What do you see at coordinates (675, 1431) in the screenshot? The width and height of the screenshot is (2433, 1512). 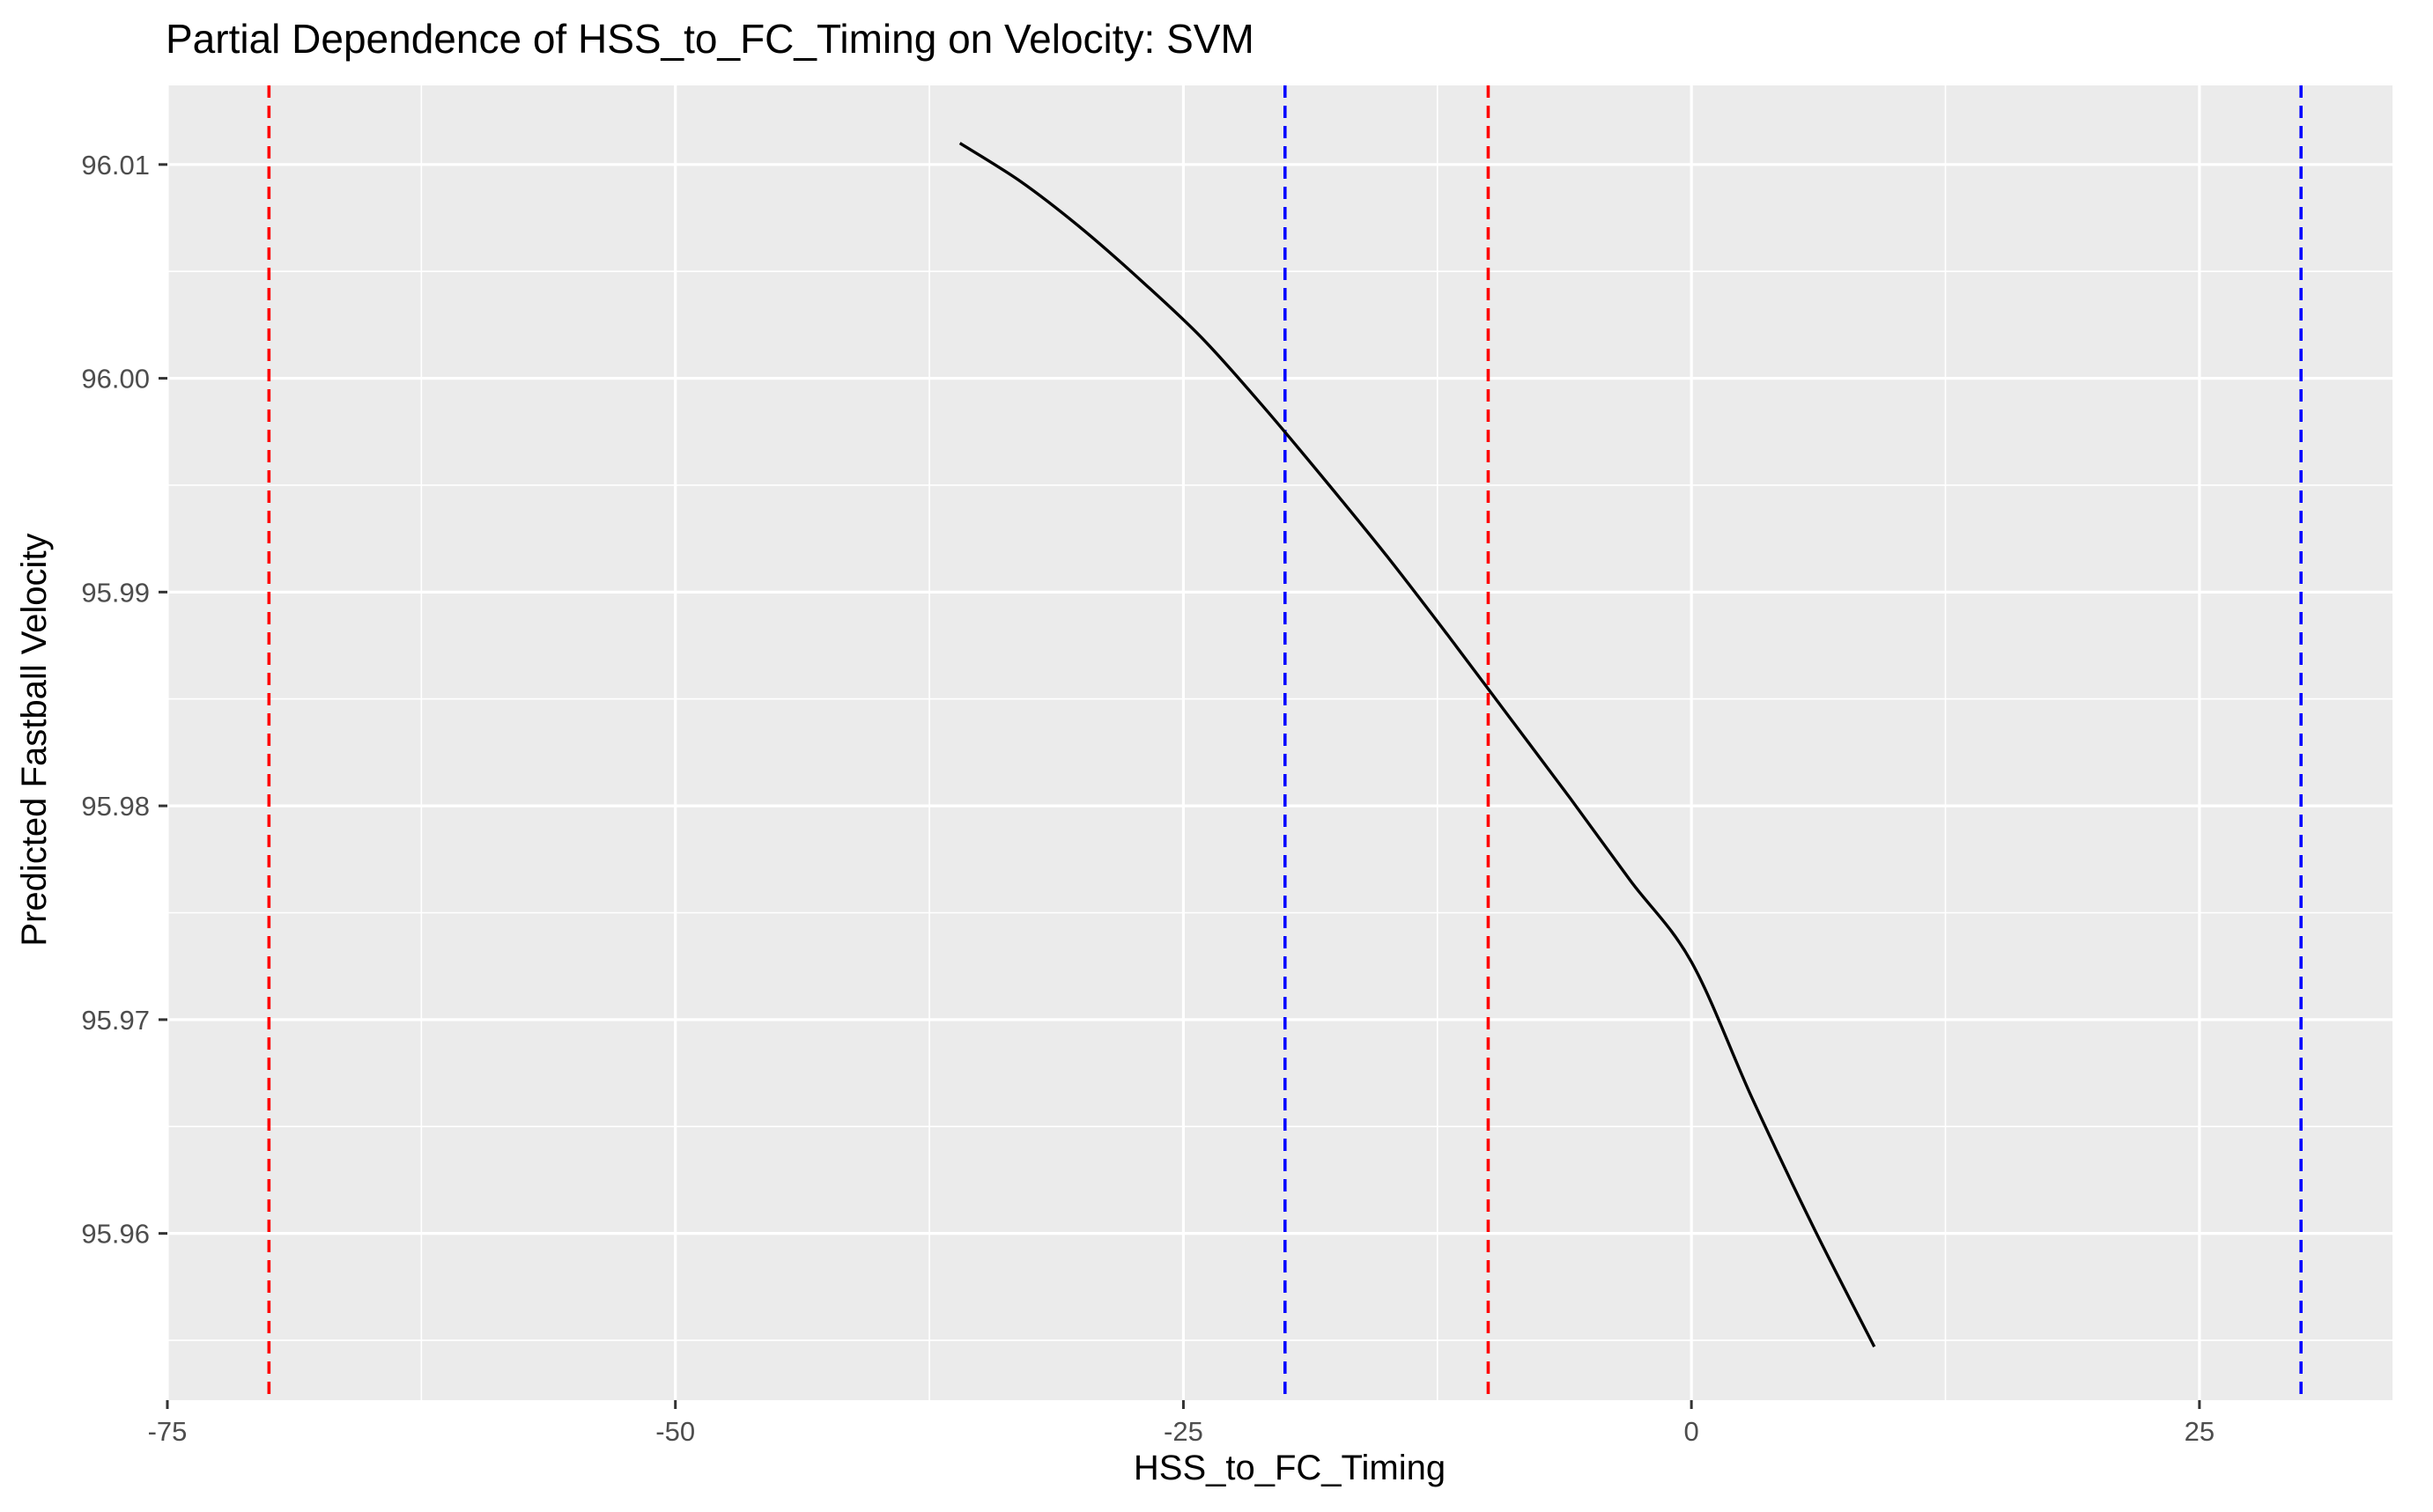 I see `x-tick-label: -50` at bounding box center [675, 1431].